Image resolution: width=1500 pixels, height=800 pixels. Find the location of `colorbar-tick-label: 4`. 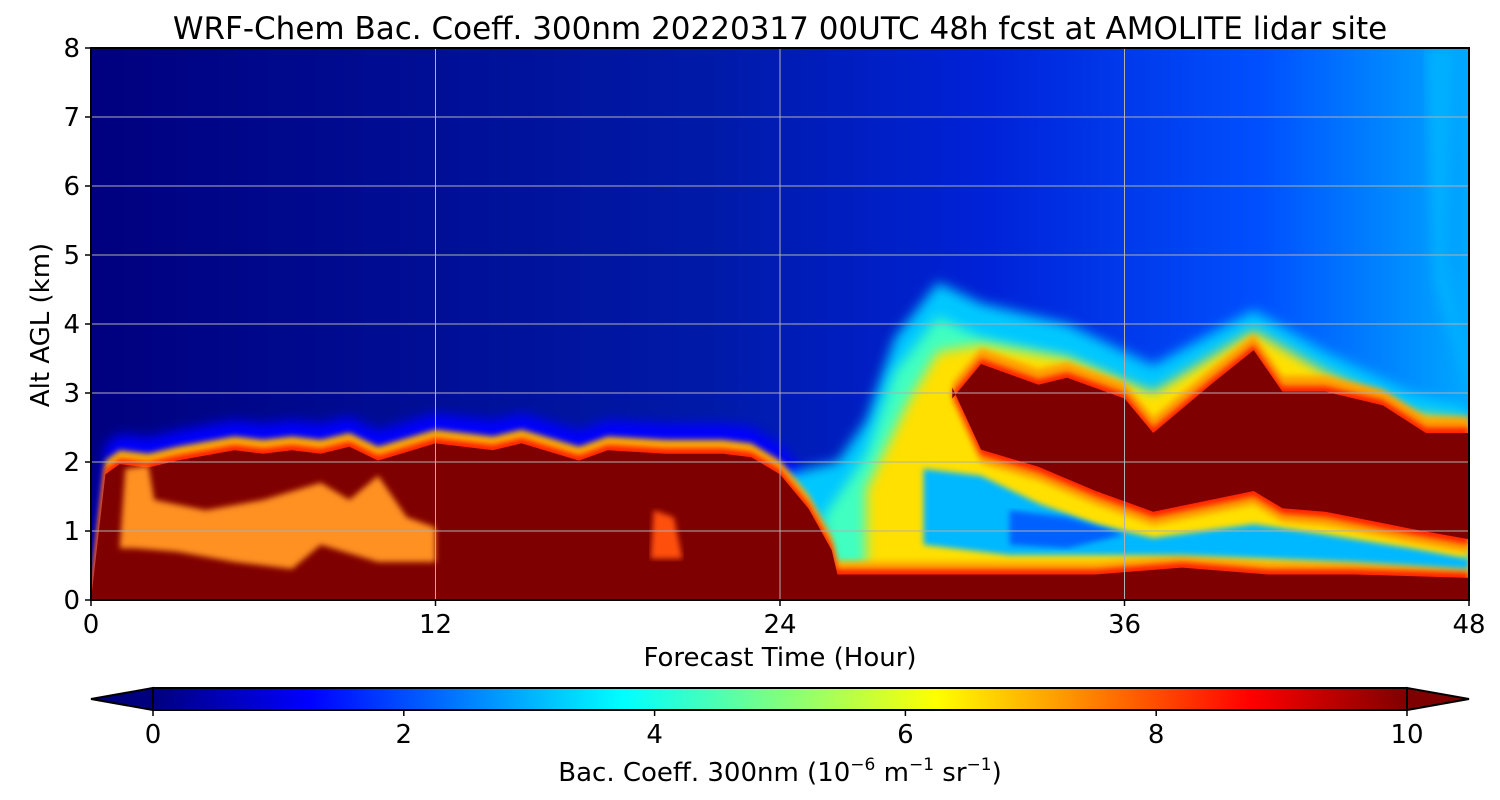

colorbar-tick-label: 4 is located at coordinates (654, 735).